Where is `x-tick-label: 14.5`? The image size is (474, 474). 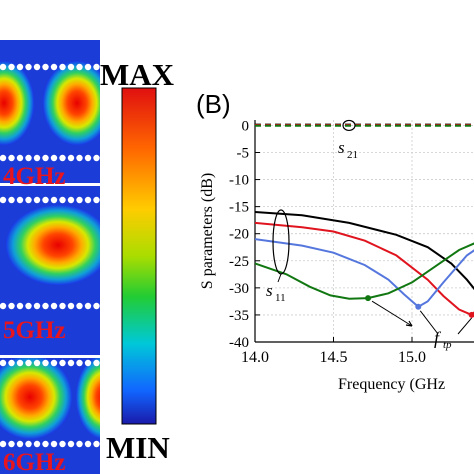
x-tick-label: 14.5 is located at coordinates (334, 357).